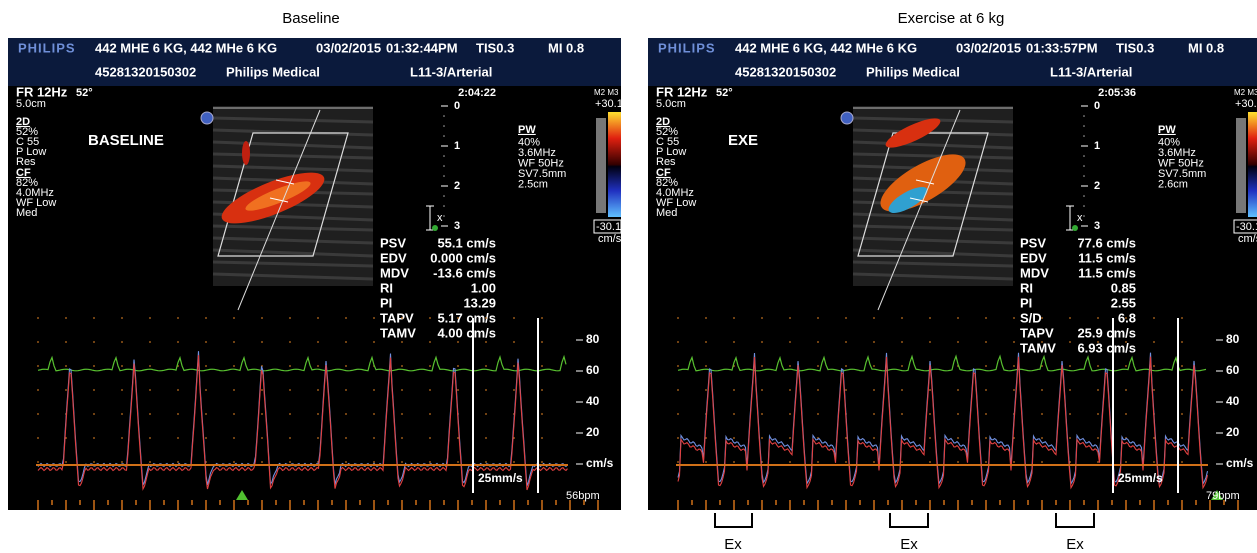 This screenshot has width=1257, height=553. Describe the element at coordinates (457, 106) in the screenshot. I see `depth-label: 0` at that location.